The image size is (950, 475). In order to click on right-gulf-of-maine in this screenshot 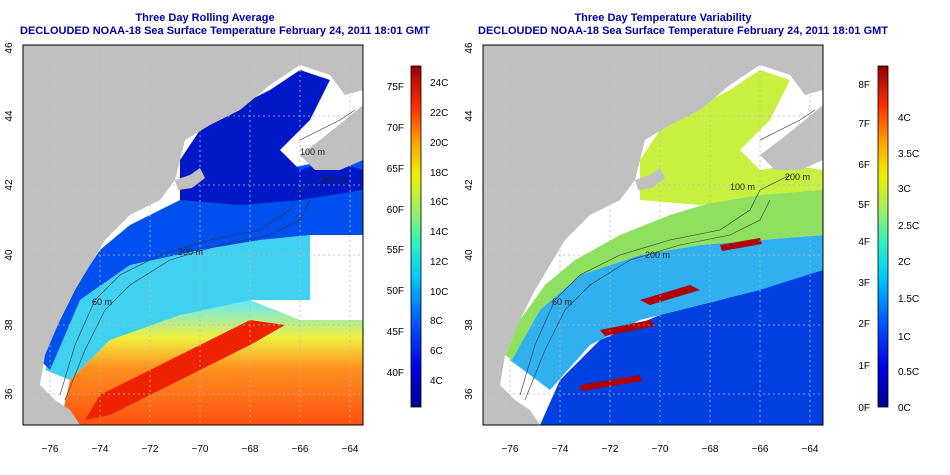, I will do `click(731, 137)`.